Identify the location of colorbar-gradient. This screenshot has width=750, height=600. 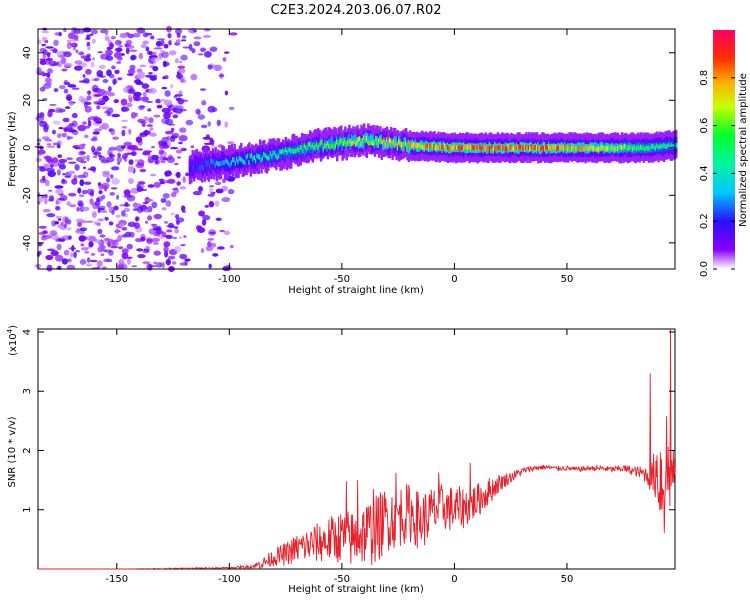
(724, 149).